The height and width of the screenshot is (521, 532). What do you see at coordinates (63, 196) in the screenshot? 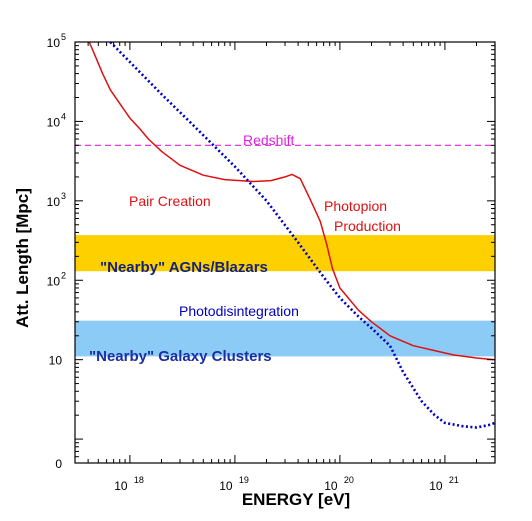
I see `y-tick-label-exponent: 3` at bounding box center [63, 196].